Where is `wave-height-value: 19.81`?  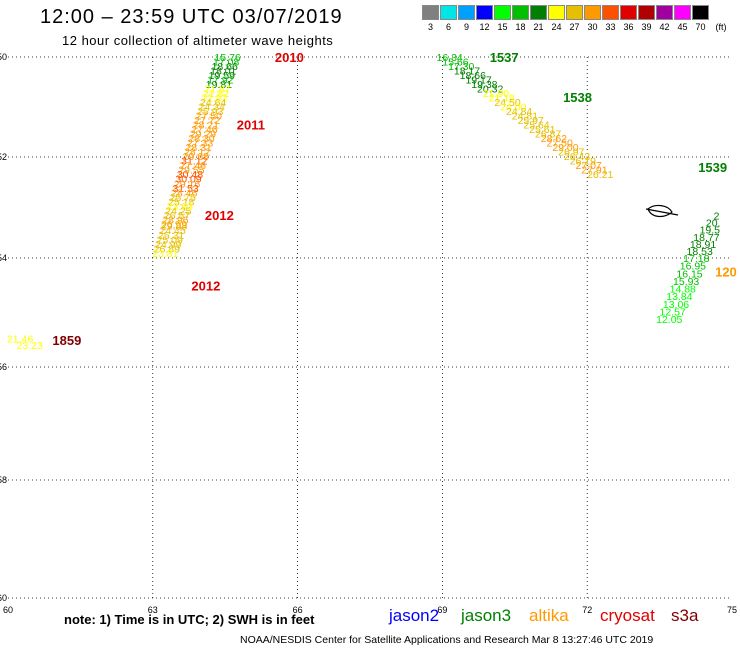 wave-height-value: 19.81 is located at coordinates (219, 85).